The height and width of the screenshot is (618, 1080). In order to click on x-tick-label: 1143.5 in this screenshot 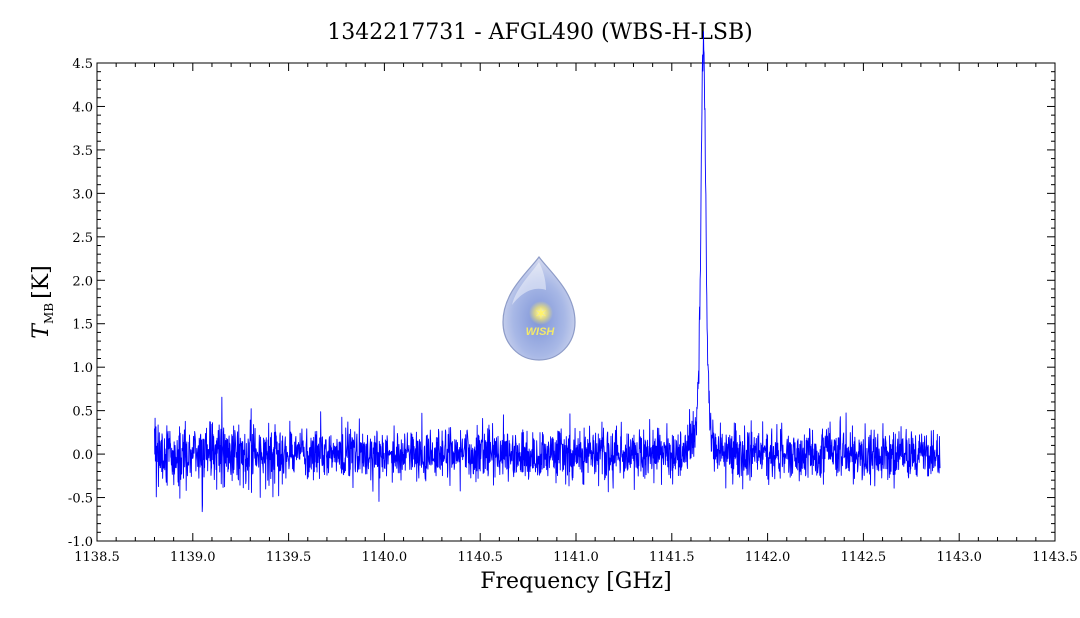, I will do `click(1055, 557)`.